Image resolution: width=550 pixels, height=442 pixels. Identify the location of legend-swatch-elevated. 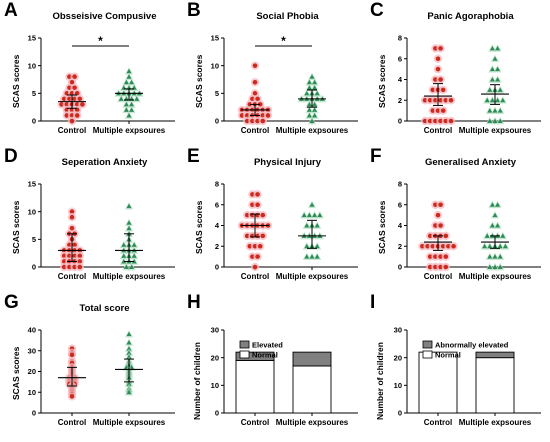
(427, 344).